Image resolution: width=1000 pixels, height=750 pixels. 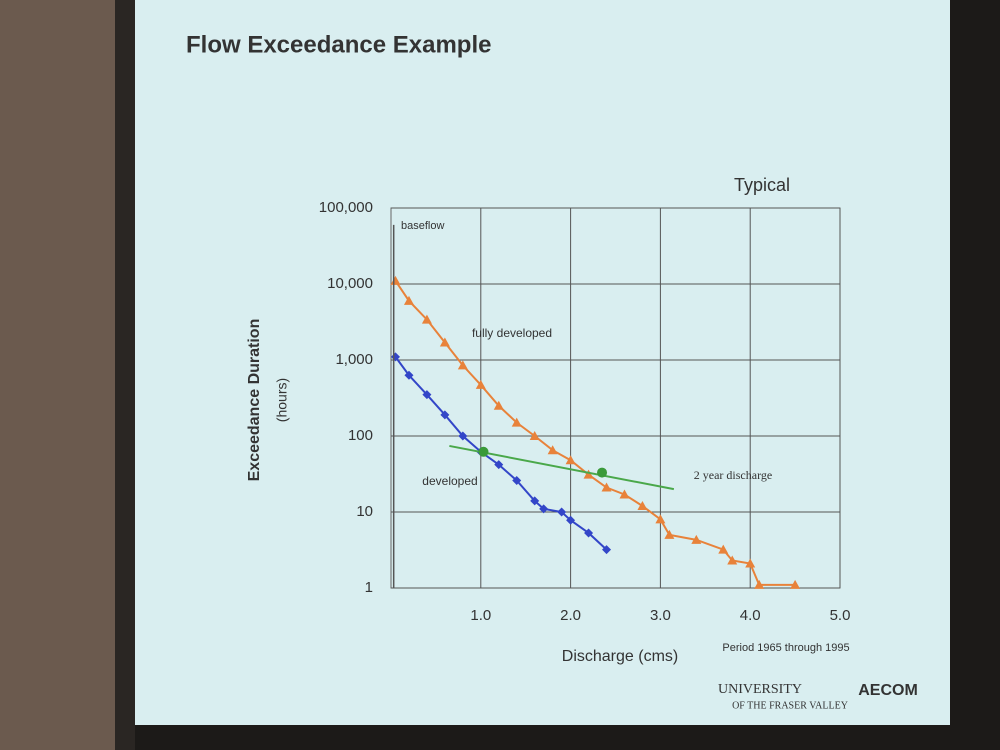 What do you see at coordinates (733, 475) in the screenshot?
I see `series-label: 2 year discharge` at bounding box center [733, 475].